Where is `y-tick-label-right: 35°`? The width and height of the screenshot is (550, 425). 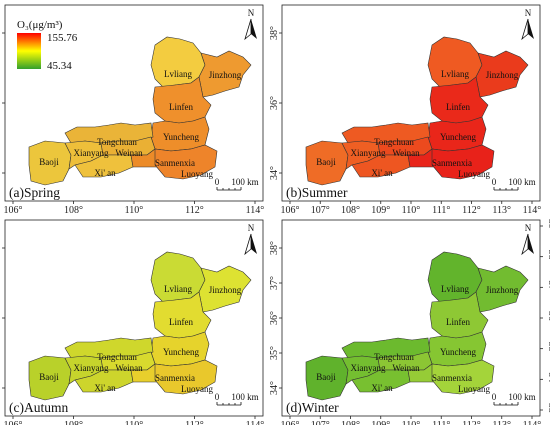
y-tick-label-right: 35° is located at coordinates (548, 349).